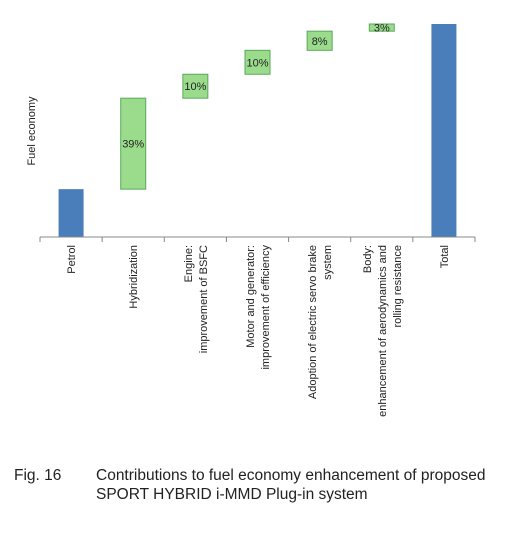  I want to click on data-label-4: 8%, so click(320, 42).